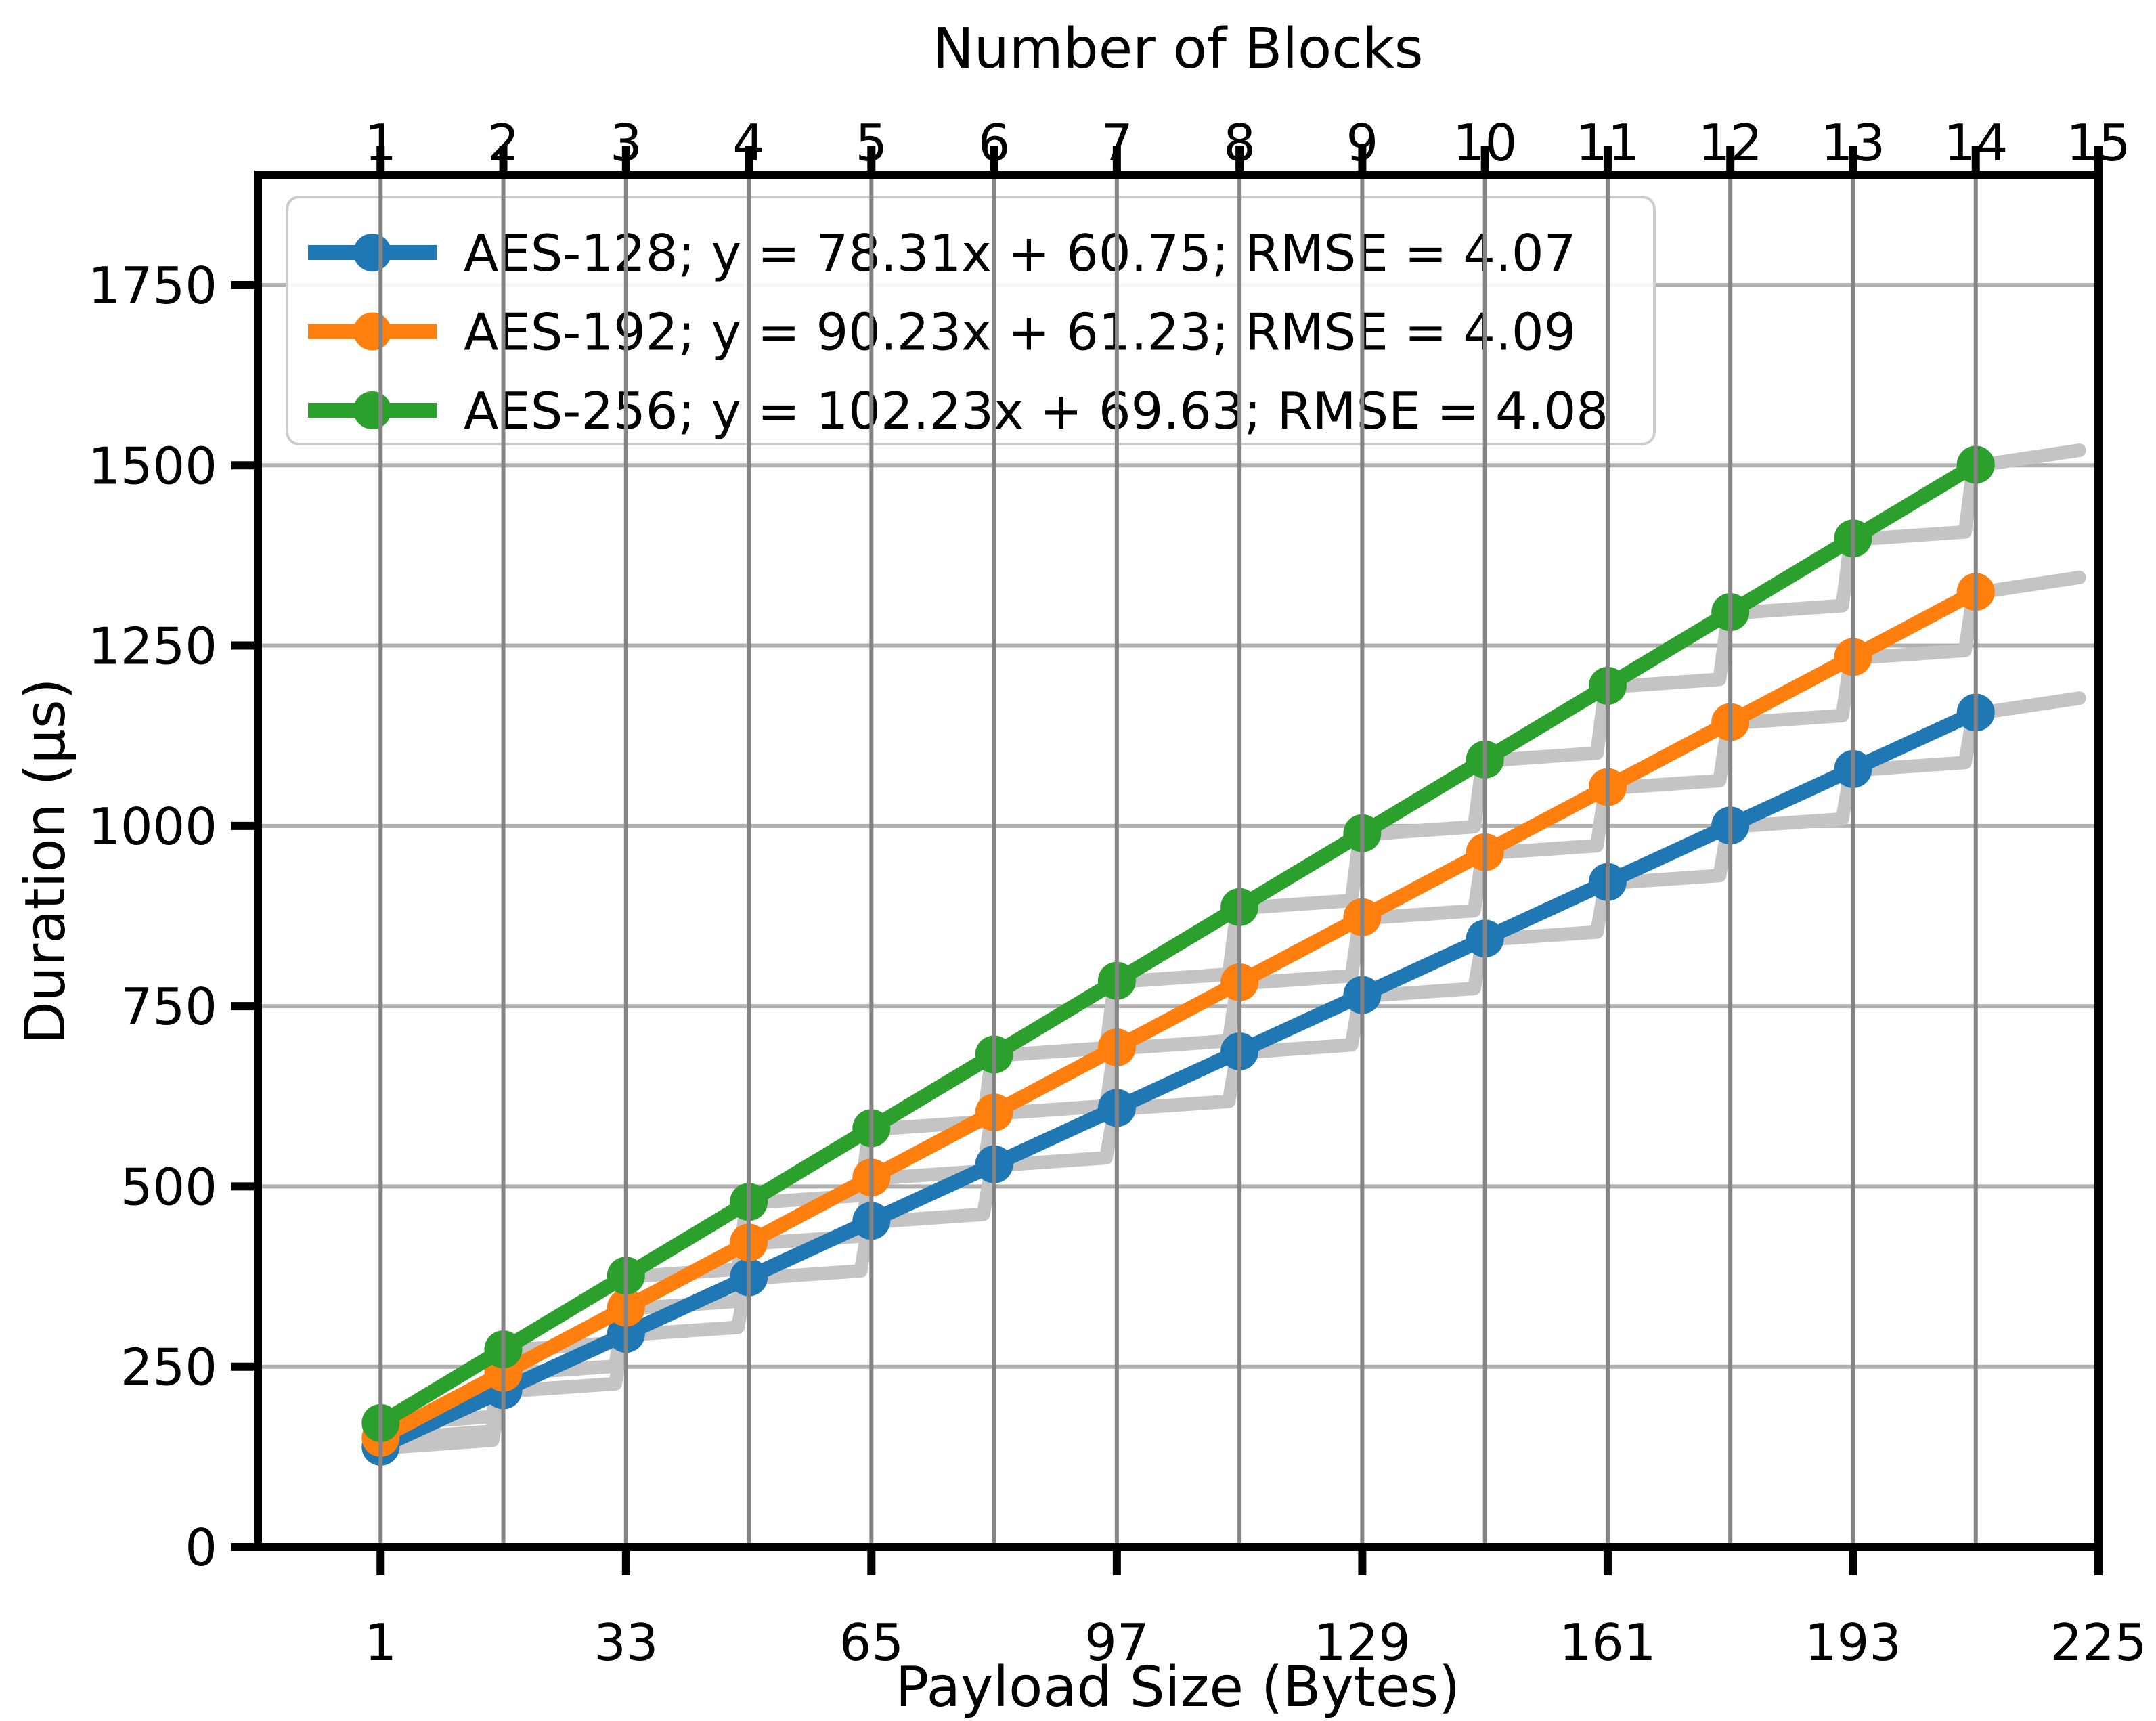 The image size is (2156, 1721). Describe the element at coordinates (1485, 143) in the screenshot. I see `top-tick-label: 10` at that location.